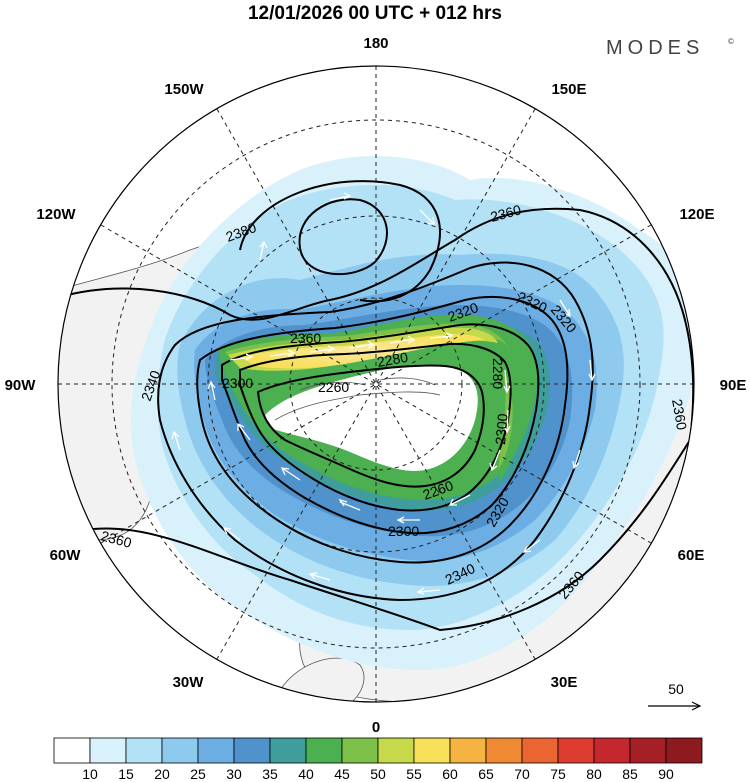 Image resolution: width=750 pixels, height=782 pixels. Describe the element at coordinates (731, 41) in the screenshot. I see `brand-copyright-mark: ©` at that location.